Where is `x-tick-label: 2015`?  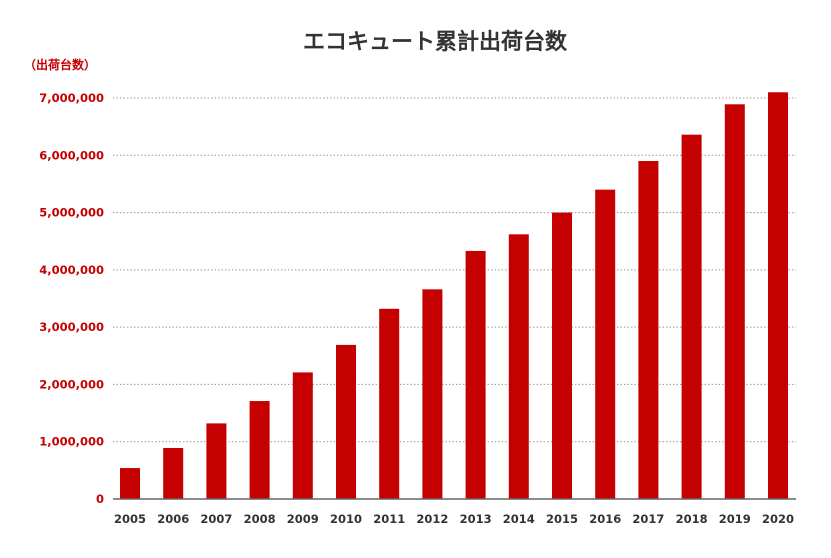 x-tick-label: 2015 is located at coordinates (562, 519).